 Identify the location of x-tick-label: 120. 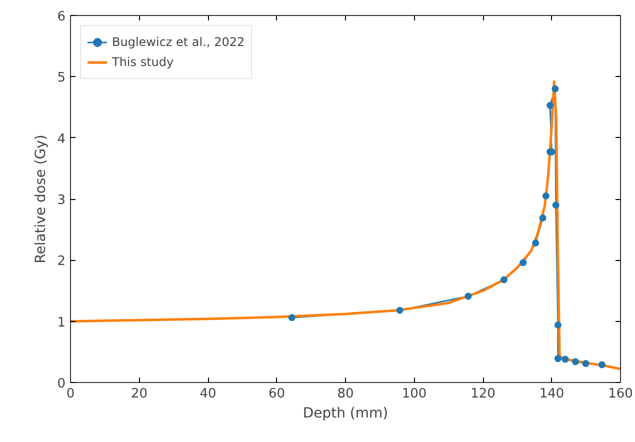
(483, 394).